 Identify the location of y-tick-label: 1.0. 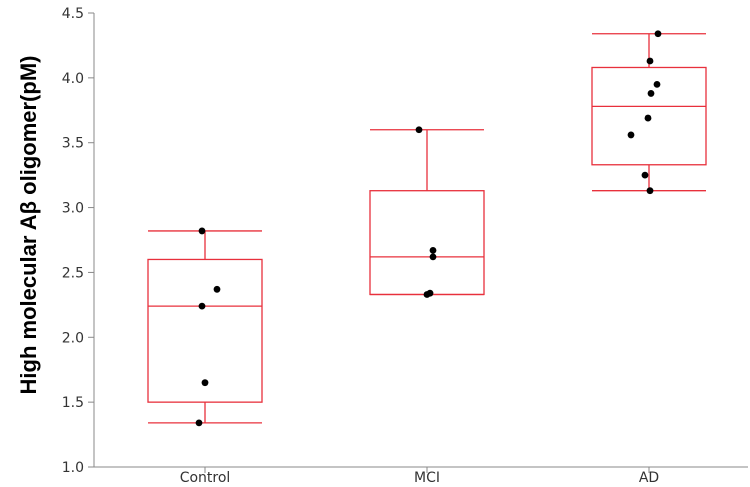
(73, 468).